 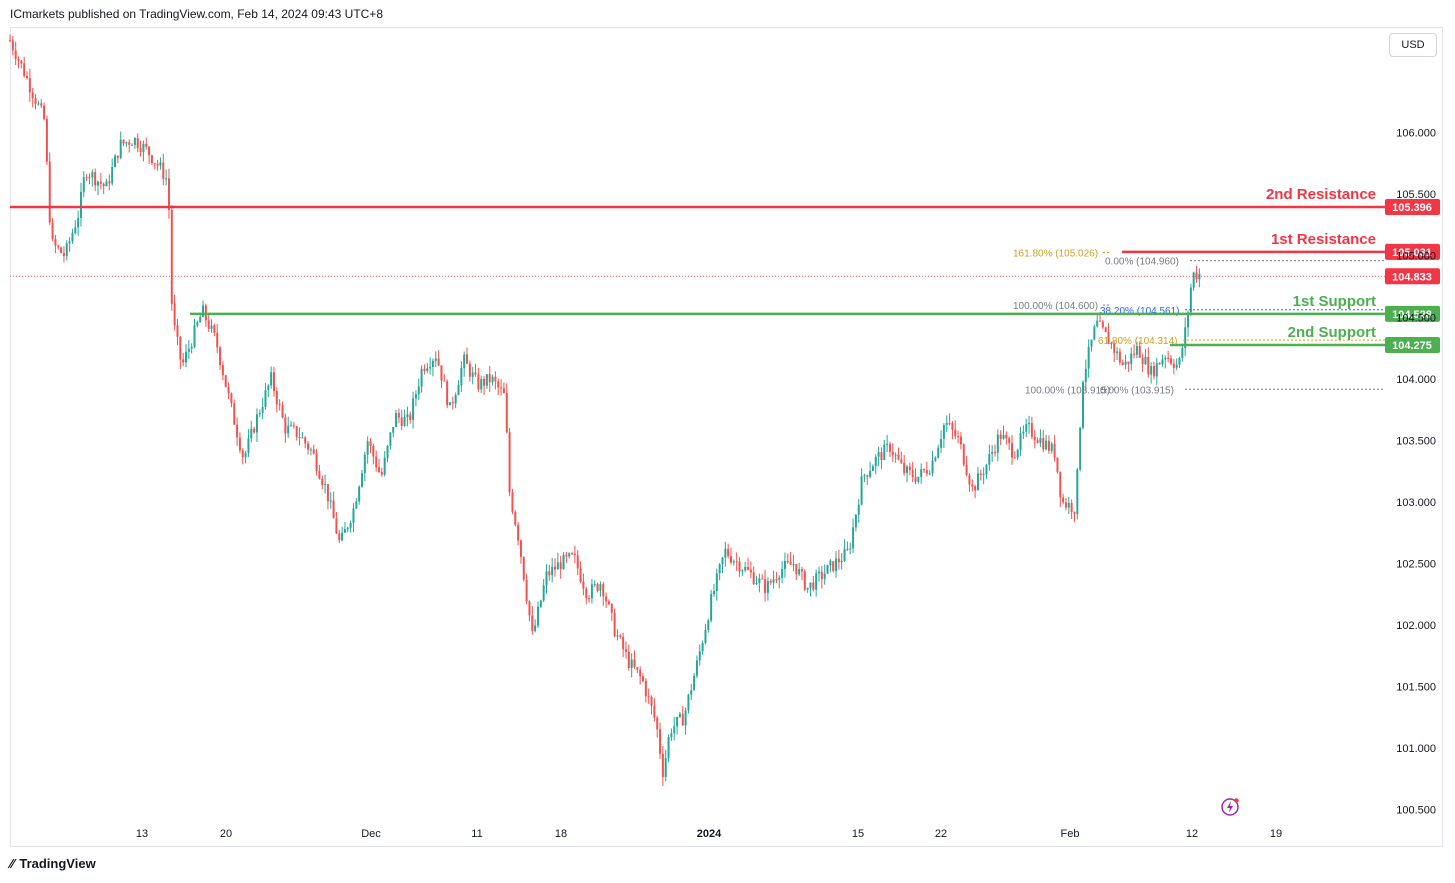 I want to click on fib-label: 100.00% (104.600), so click(x=1055, y=306).